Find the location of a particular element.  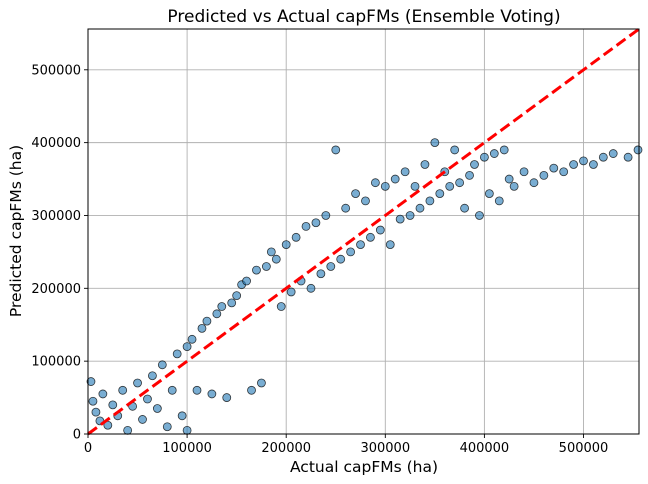

x-tick-label: 500000 is located at coordinates (584, 448).